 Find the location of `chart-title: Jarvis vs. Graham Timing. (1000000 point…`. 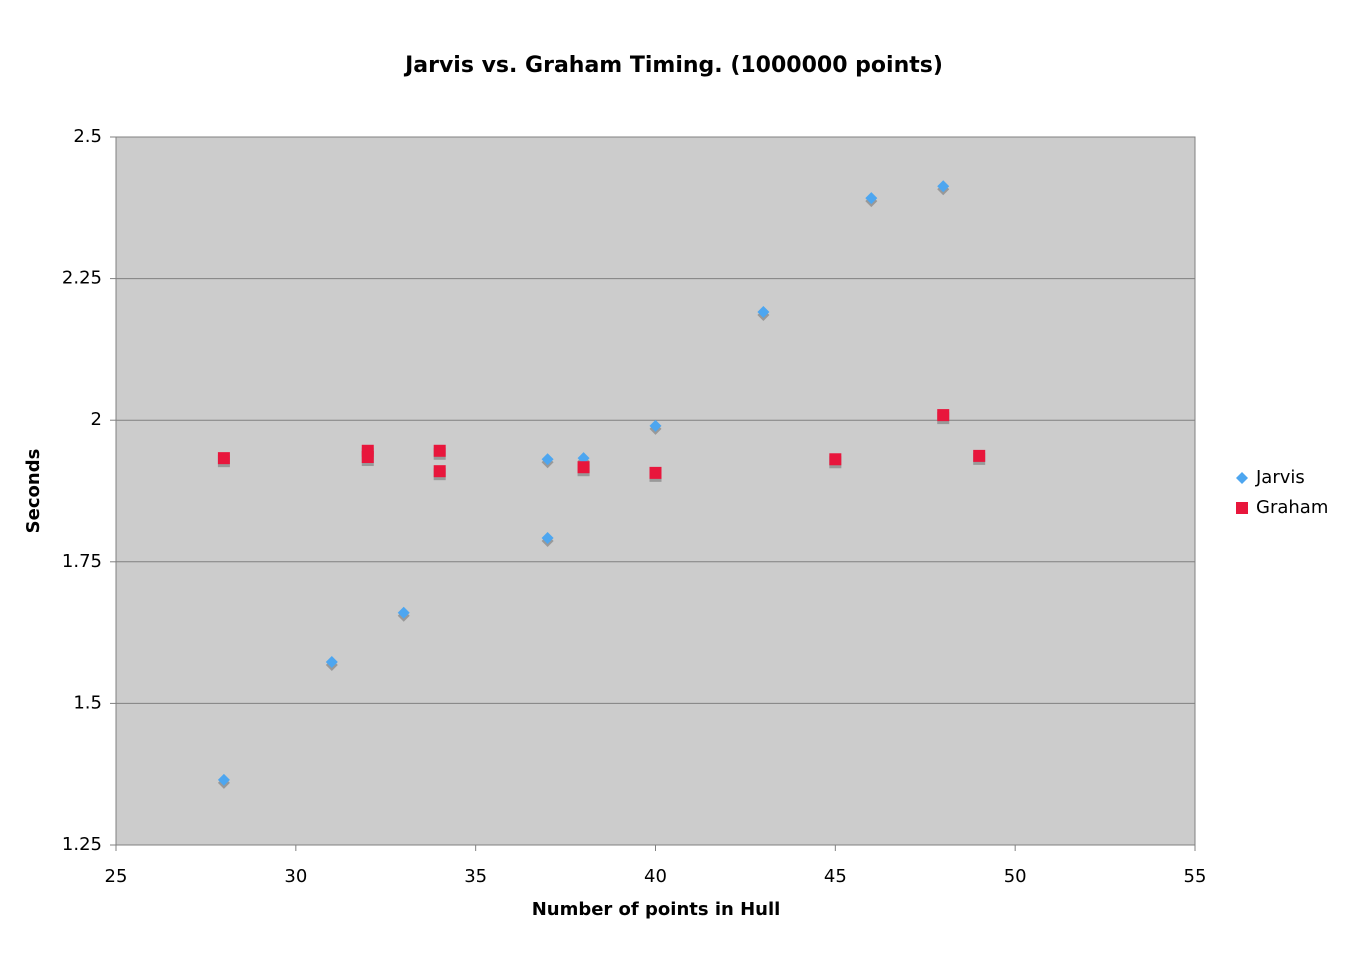

chart-title: Jarvis vs. Graham Timing. (1000000 point… is located at coordinates (673, 65).